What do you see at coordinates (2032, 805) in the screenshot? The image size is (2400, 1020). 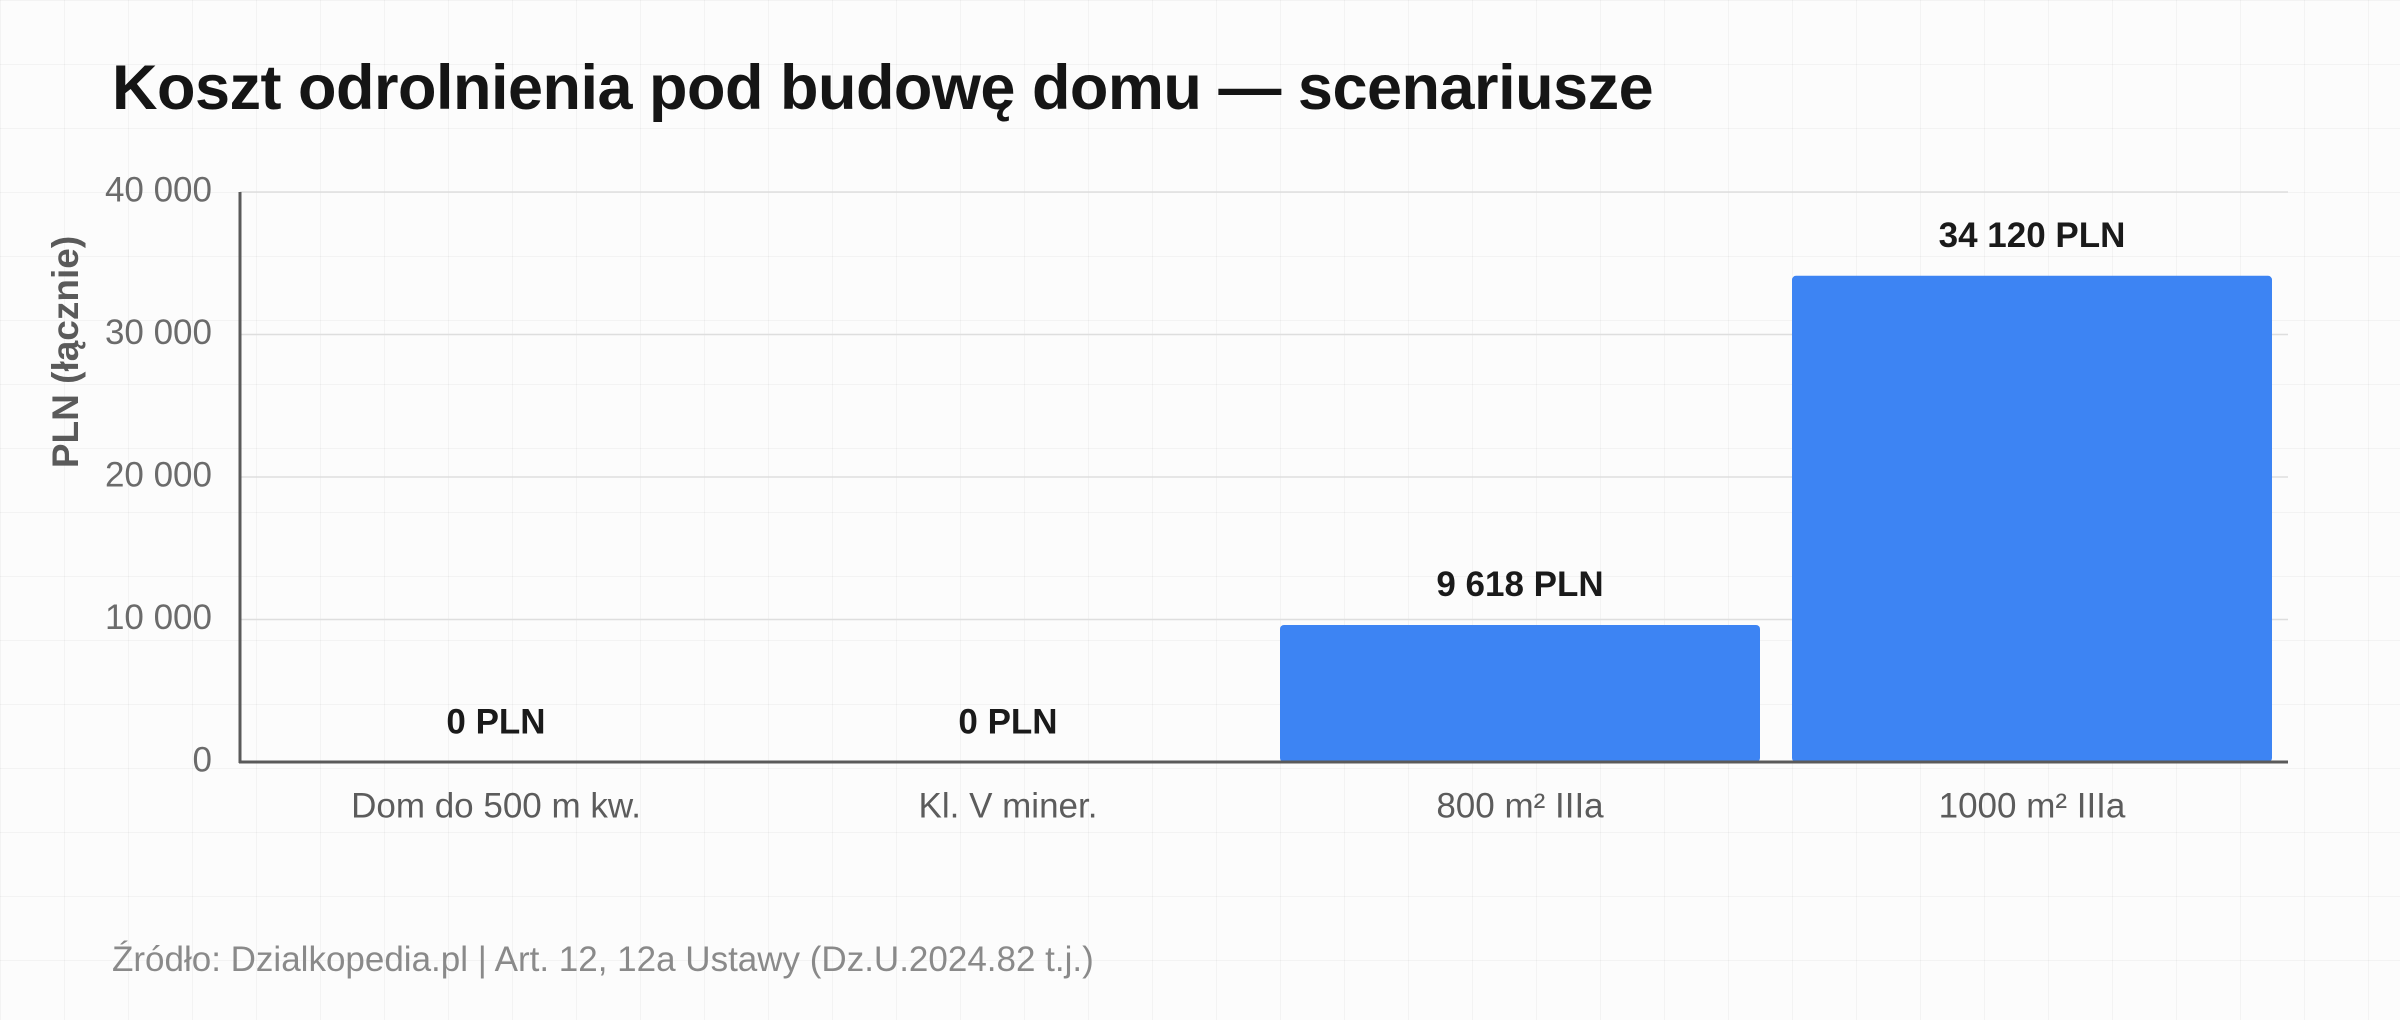 I see `x-tick-label: 1000 m² IIIa` at bounding box center [2032, 805].